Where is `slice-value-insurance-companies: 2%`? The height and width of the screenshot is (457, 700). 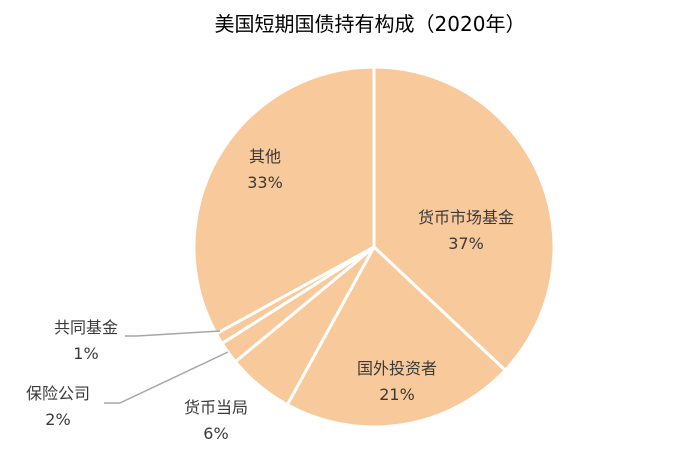
slice-value-insurance-companies: 2% is located at coordinates (57, 419).